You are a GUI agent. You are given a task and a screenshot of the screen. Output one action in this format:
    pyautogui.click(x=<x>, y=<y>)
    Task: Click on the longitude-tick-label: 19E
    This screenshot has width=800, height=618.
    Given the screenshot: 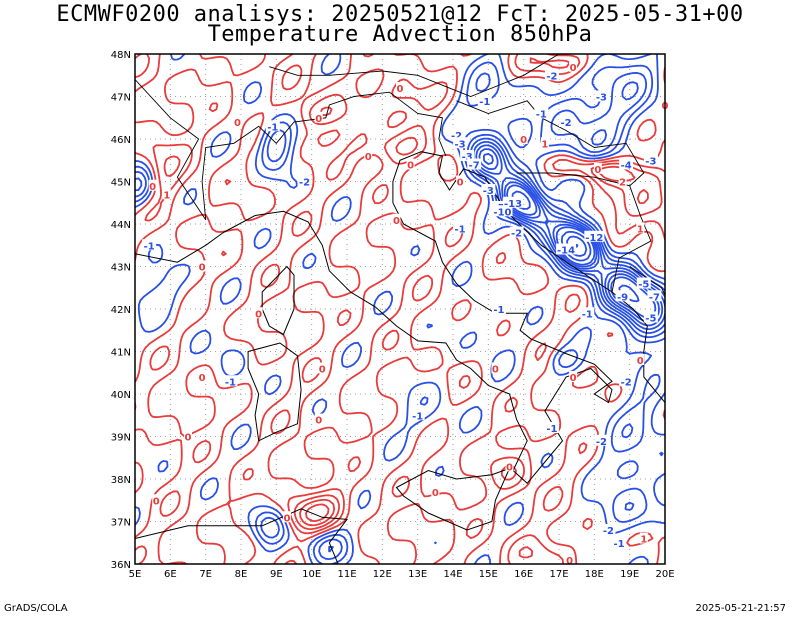 What is the action you would take?
    pyautogui.click(x=629, y=574)
    